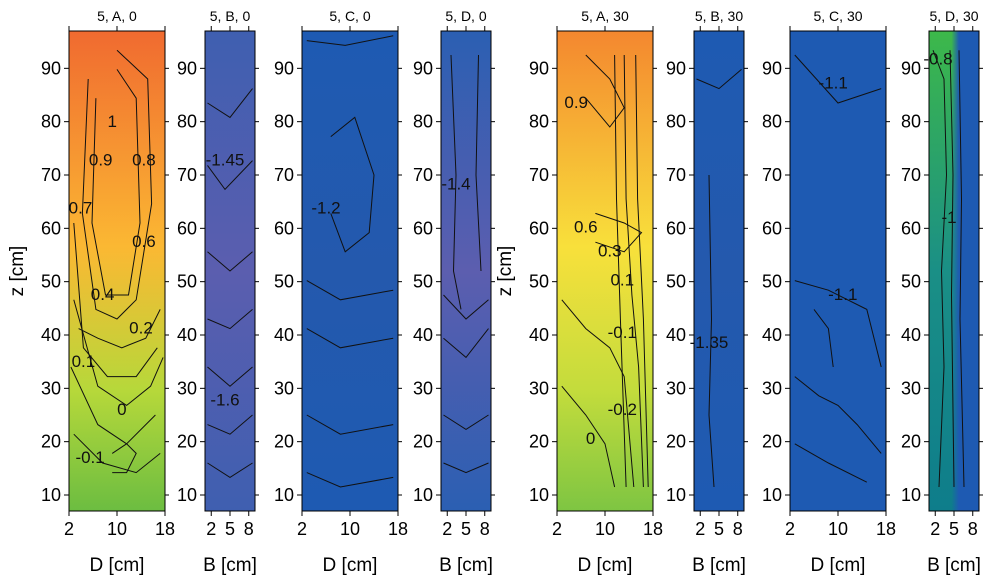 The height and width of the screenshot is (581, 1001). Describe the element at coordinates (953, 16) in the screenshot. I see `panel-title: 5, D, 30` at that location.